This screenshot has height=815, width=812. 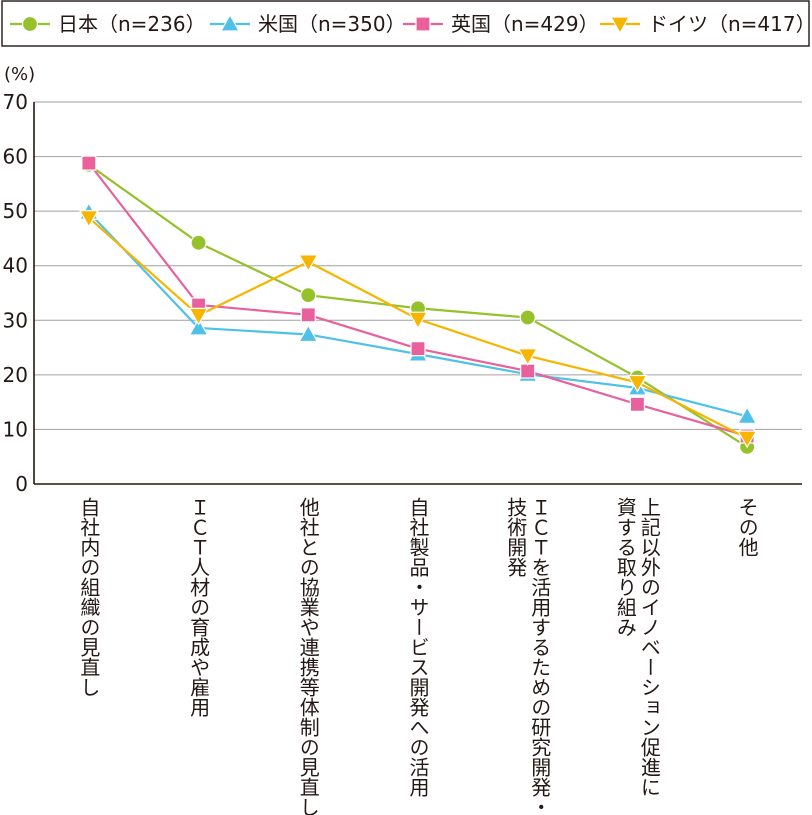 I want to click on legend-item: ドイツ（n=417）, so click(x=706, y=24).